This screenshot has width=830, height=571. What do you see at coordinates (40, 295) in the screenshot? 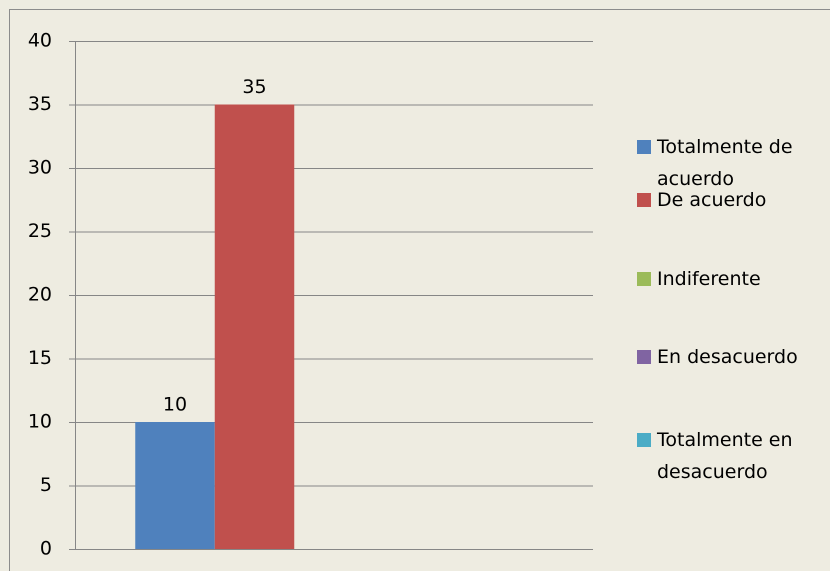
I see `y-tick-label: 20` at bounding box center [40, 295].